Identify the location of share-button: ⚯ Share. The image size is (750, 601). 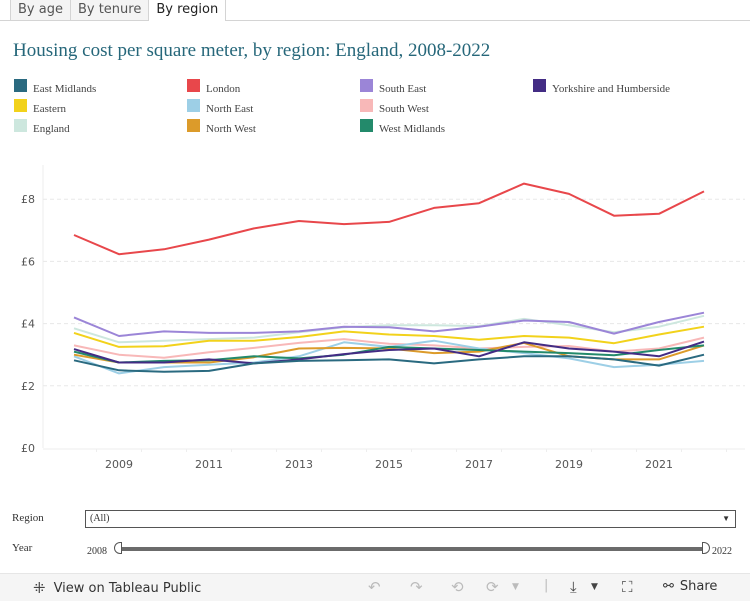
(690, 586).